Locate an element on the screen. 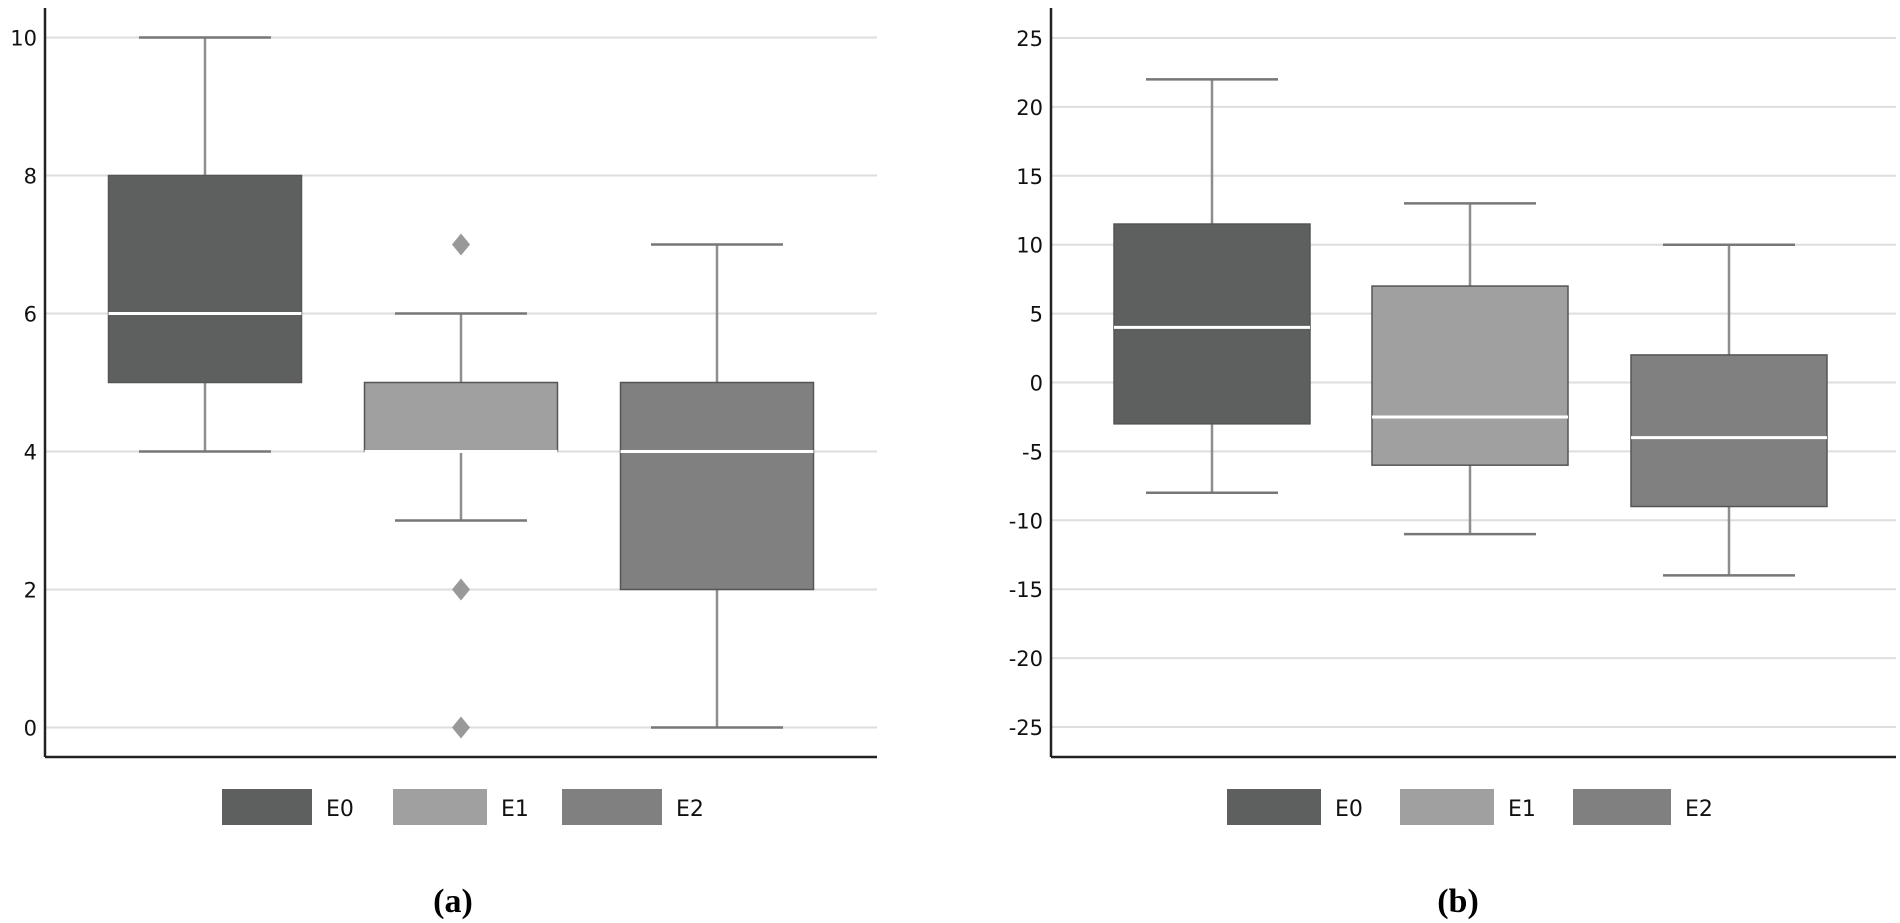  y-tick-label: 20 is located at coordinates (1029, 108).